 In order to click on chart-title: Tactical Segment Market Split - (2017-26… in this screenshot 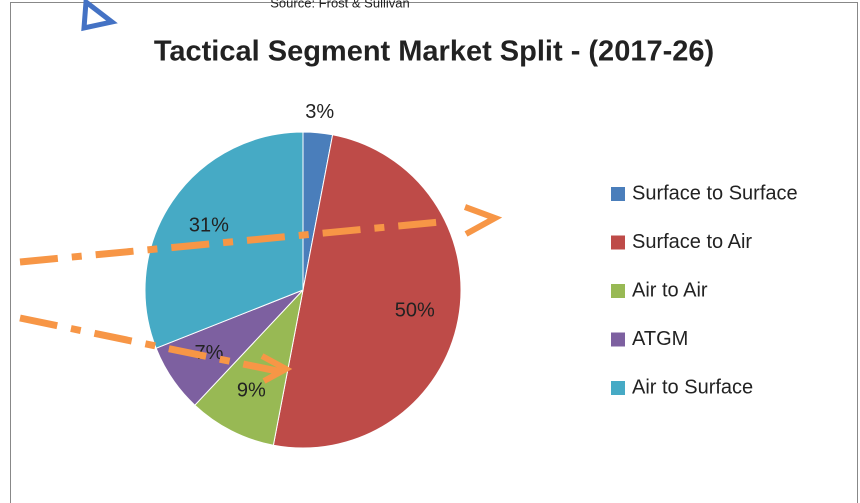, I will do `click(434, 52)`.